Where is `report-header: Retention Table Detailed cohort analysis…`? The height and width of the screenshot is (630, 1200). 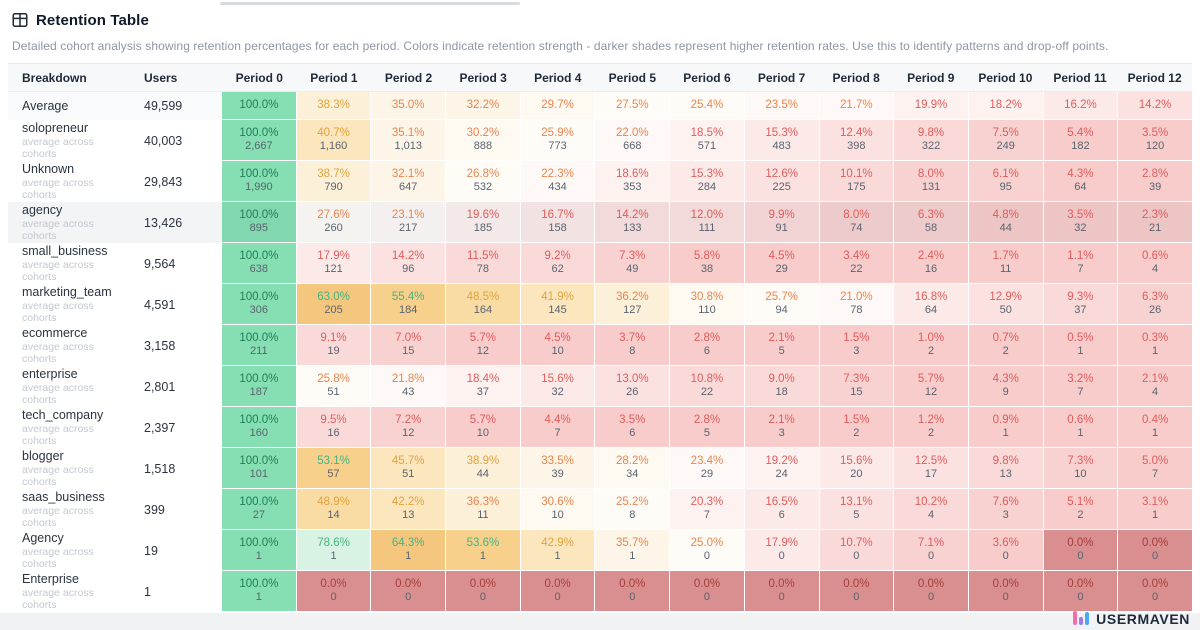
report-header: Retention Table Detailed cohort analysis… is located at coordinates (600, 32).